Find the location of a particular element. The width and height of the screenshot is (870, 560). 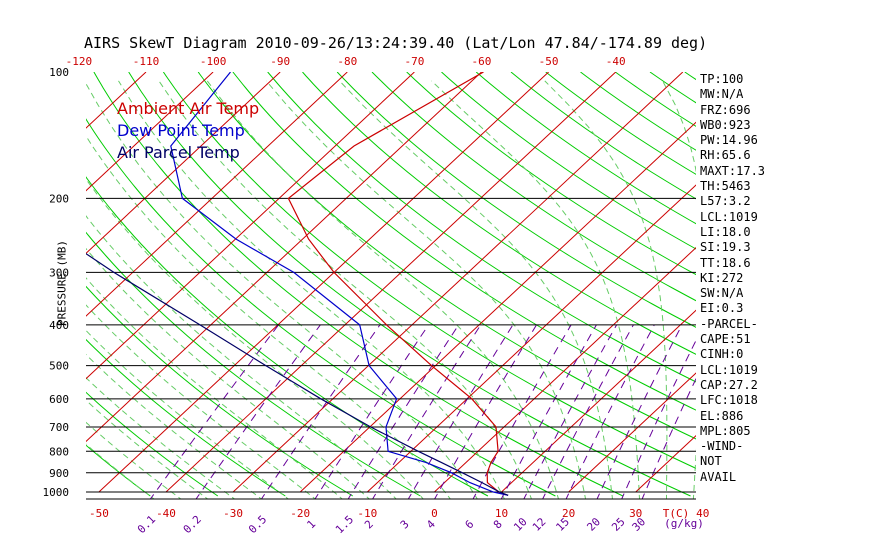

pressure-tick-label: 400 is located at coordinates (59, 325).